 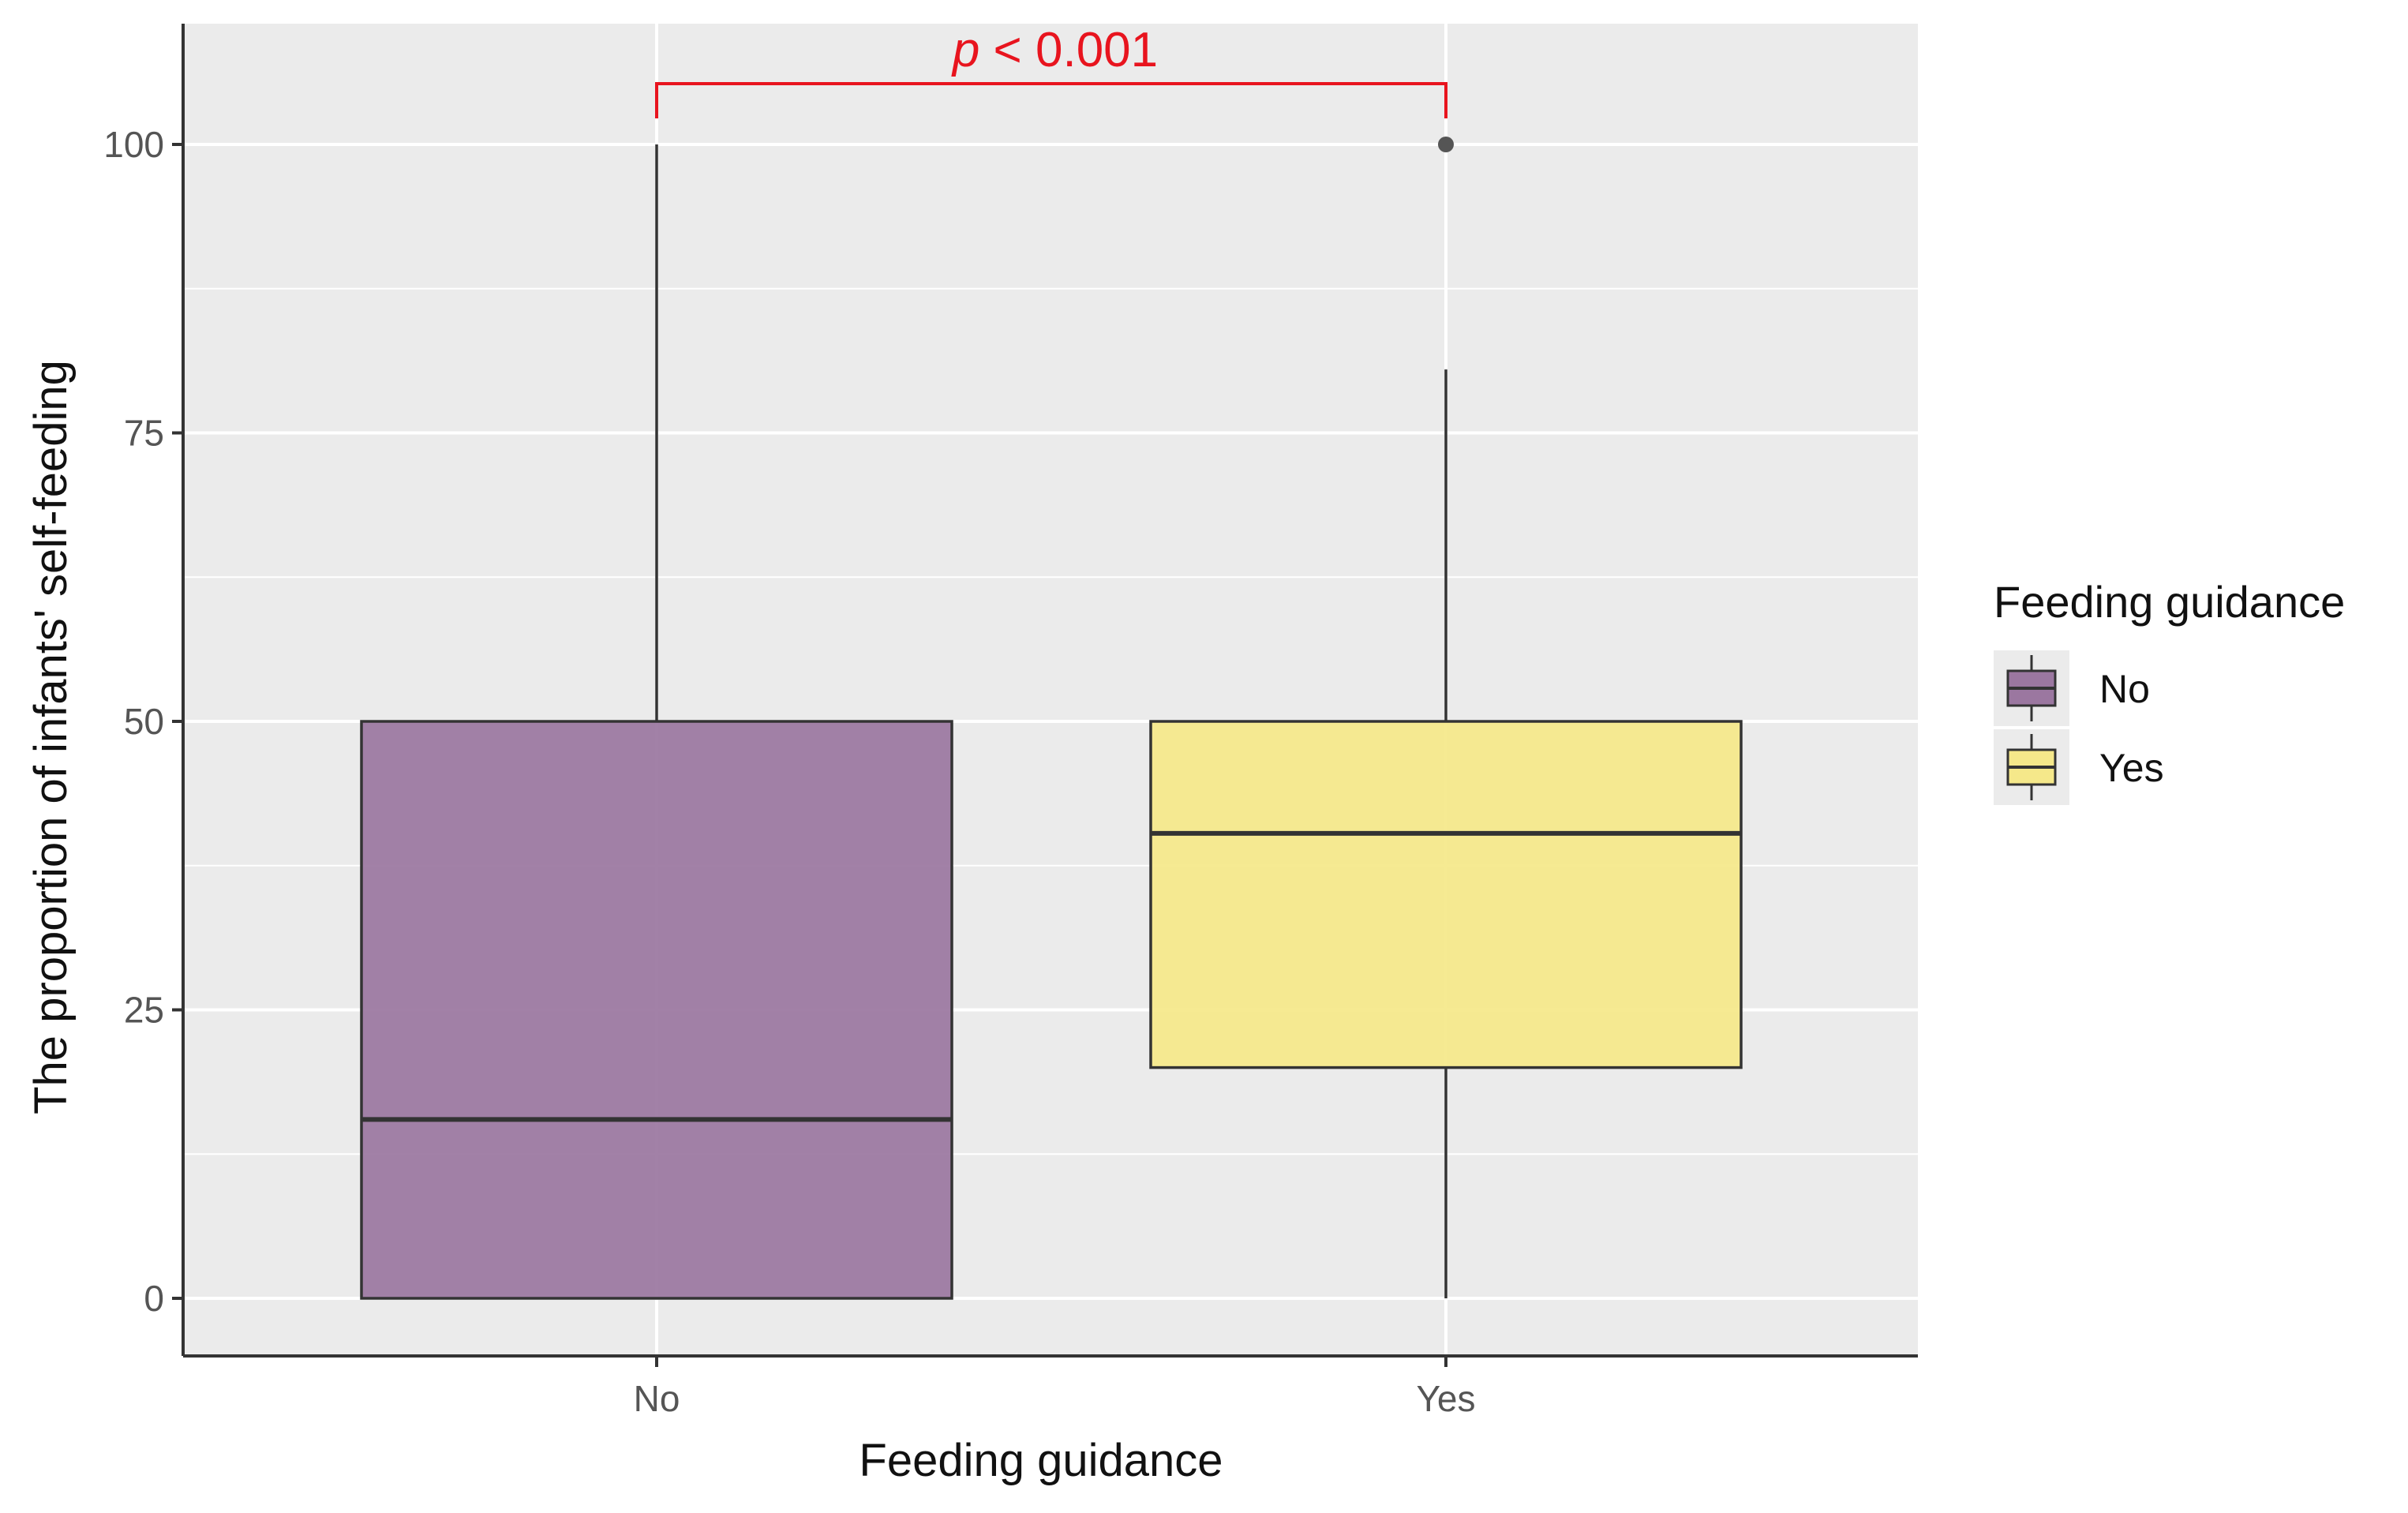 What do you see at coordinates (2169, 691) in the screenshot?
I see `legend: Feeding guidance No Yes` at bounding box center [2169, 691].